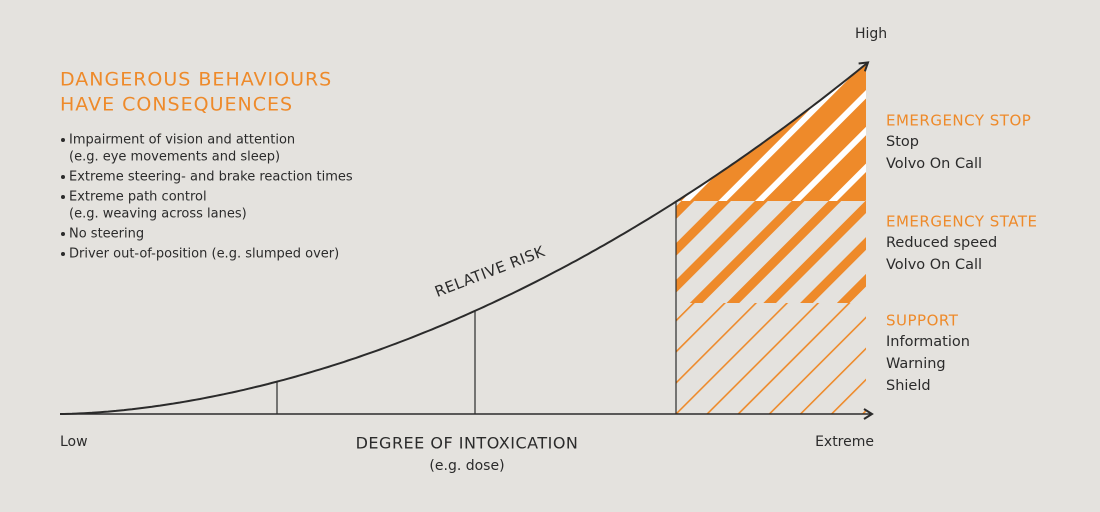 The image size is (1100, 512). What do you see at coordinates (941, 243) in the screenshot?
I see `zone-item: Reduced speed` at bounding box center [941, 243].